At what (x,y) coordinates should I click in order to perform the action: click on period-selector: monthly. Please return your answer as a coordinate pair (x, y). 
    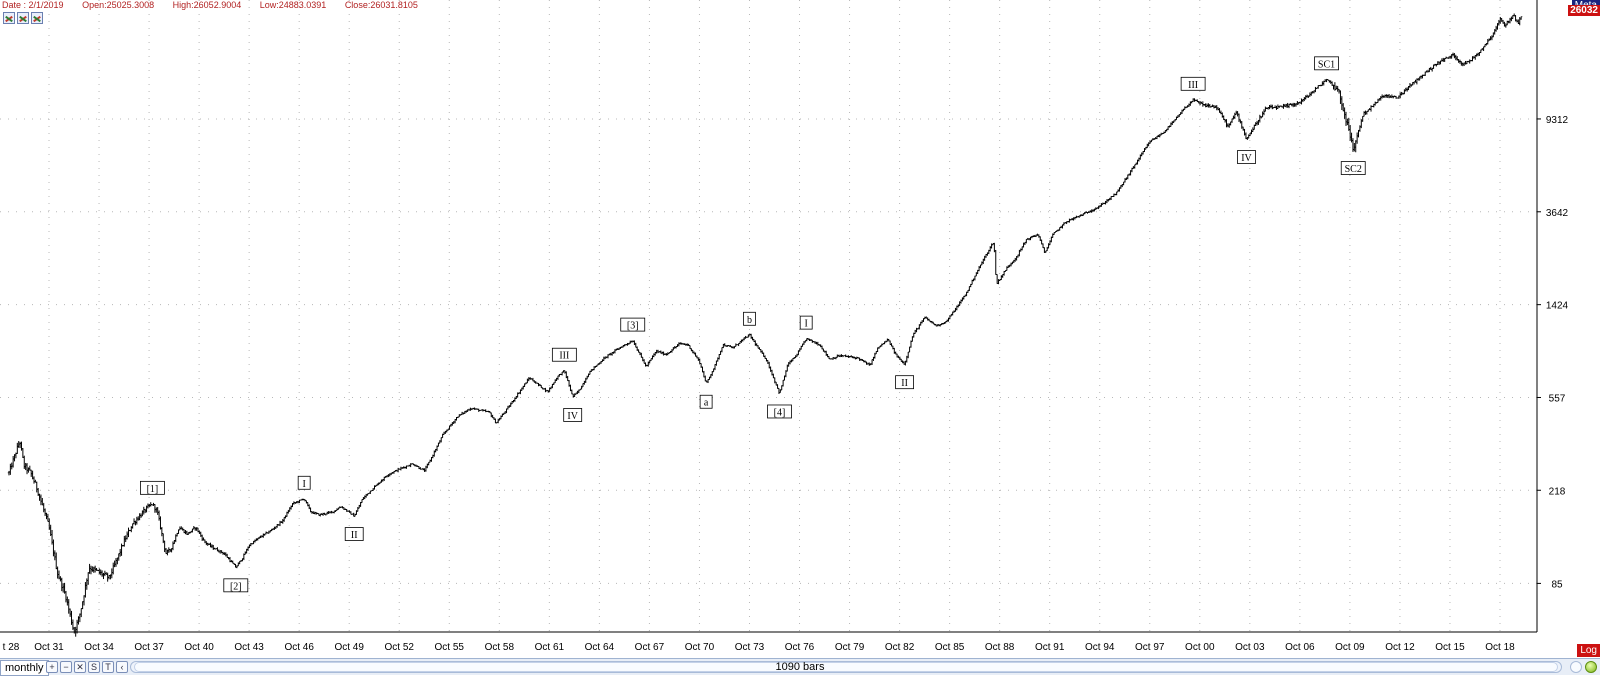
    Looking at the image, I should click on (24, 668).